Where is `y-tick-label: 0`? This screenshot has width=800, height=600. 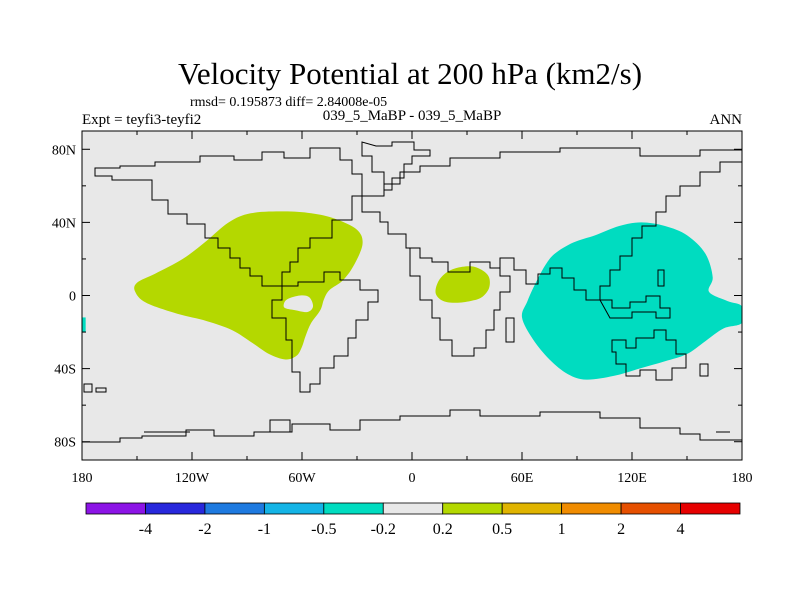 y-tick-label: 0 is located at coordinates (72, 297).